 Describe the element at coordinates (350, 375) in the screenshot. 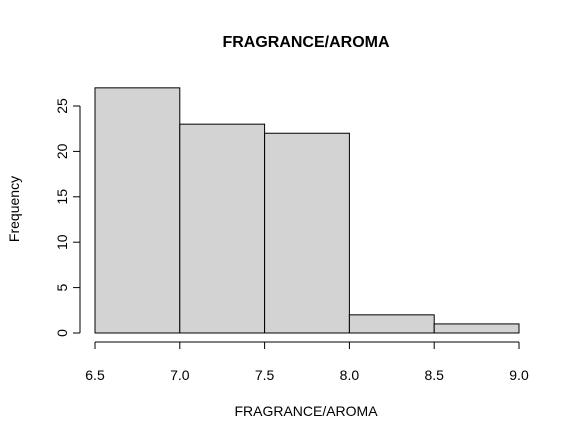

I see `x-tick-label: 8.0` at that location.